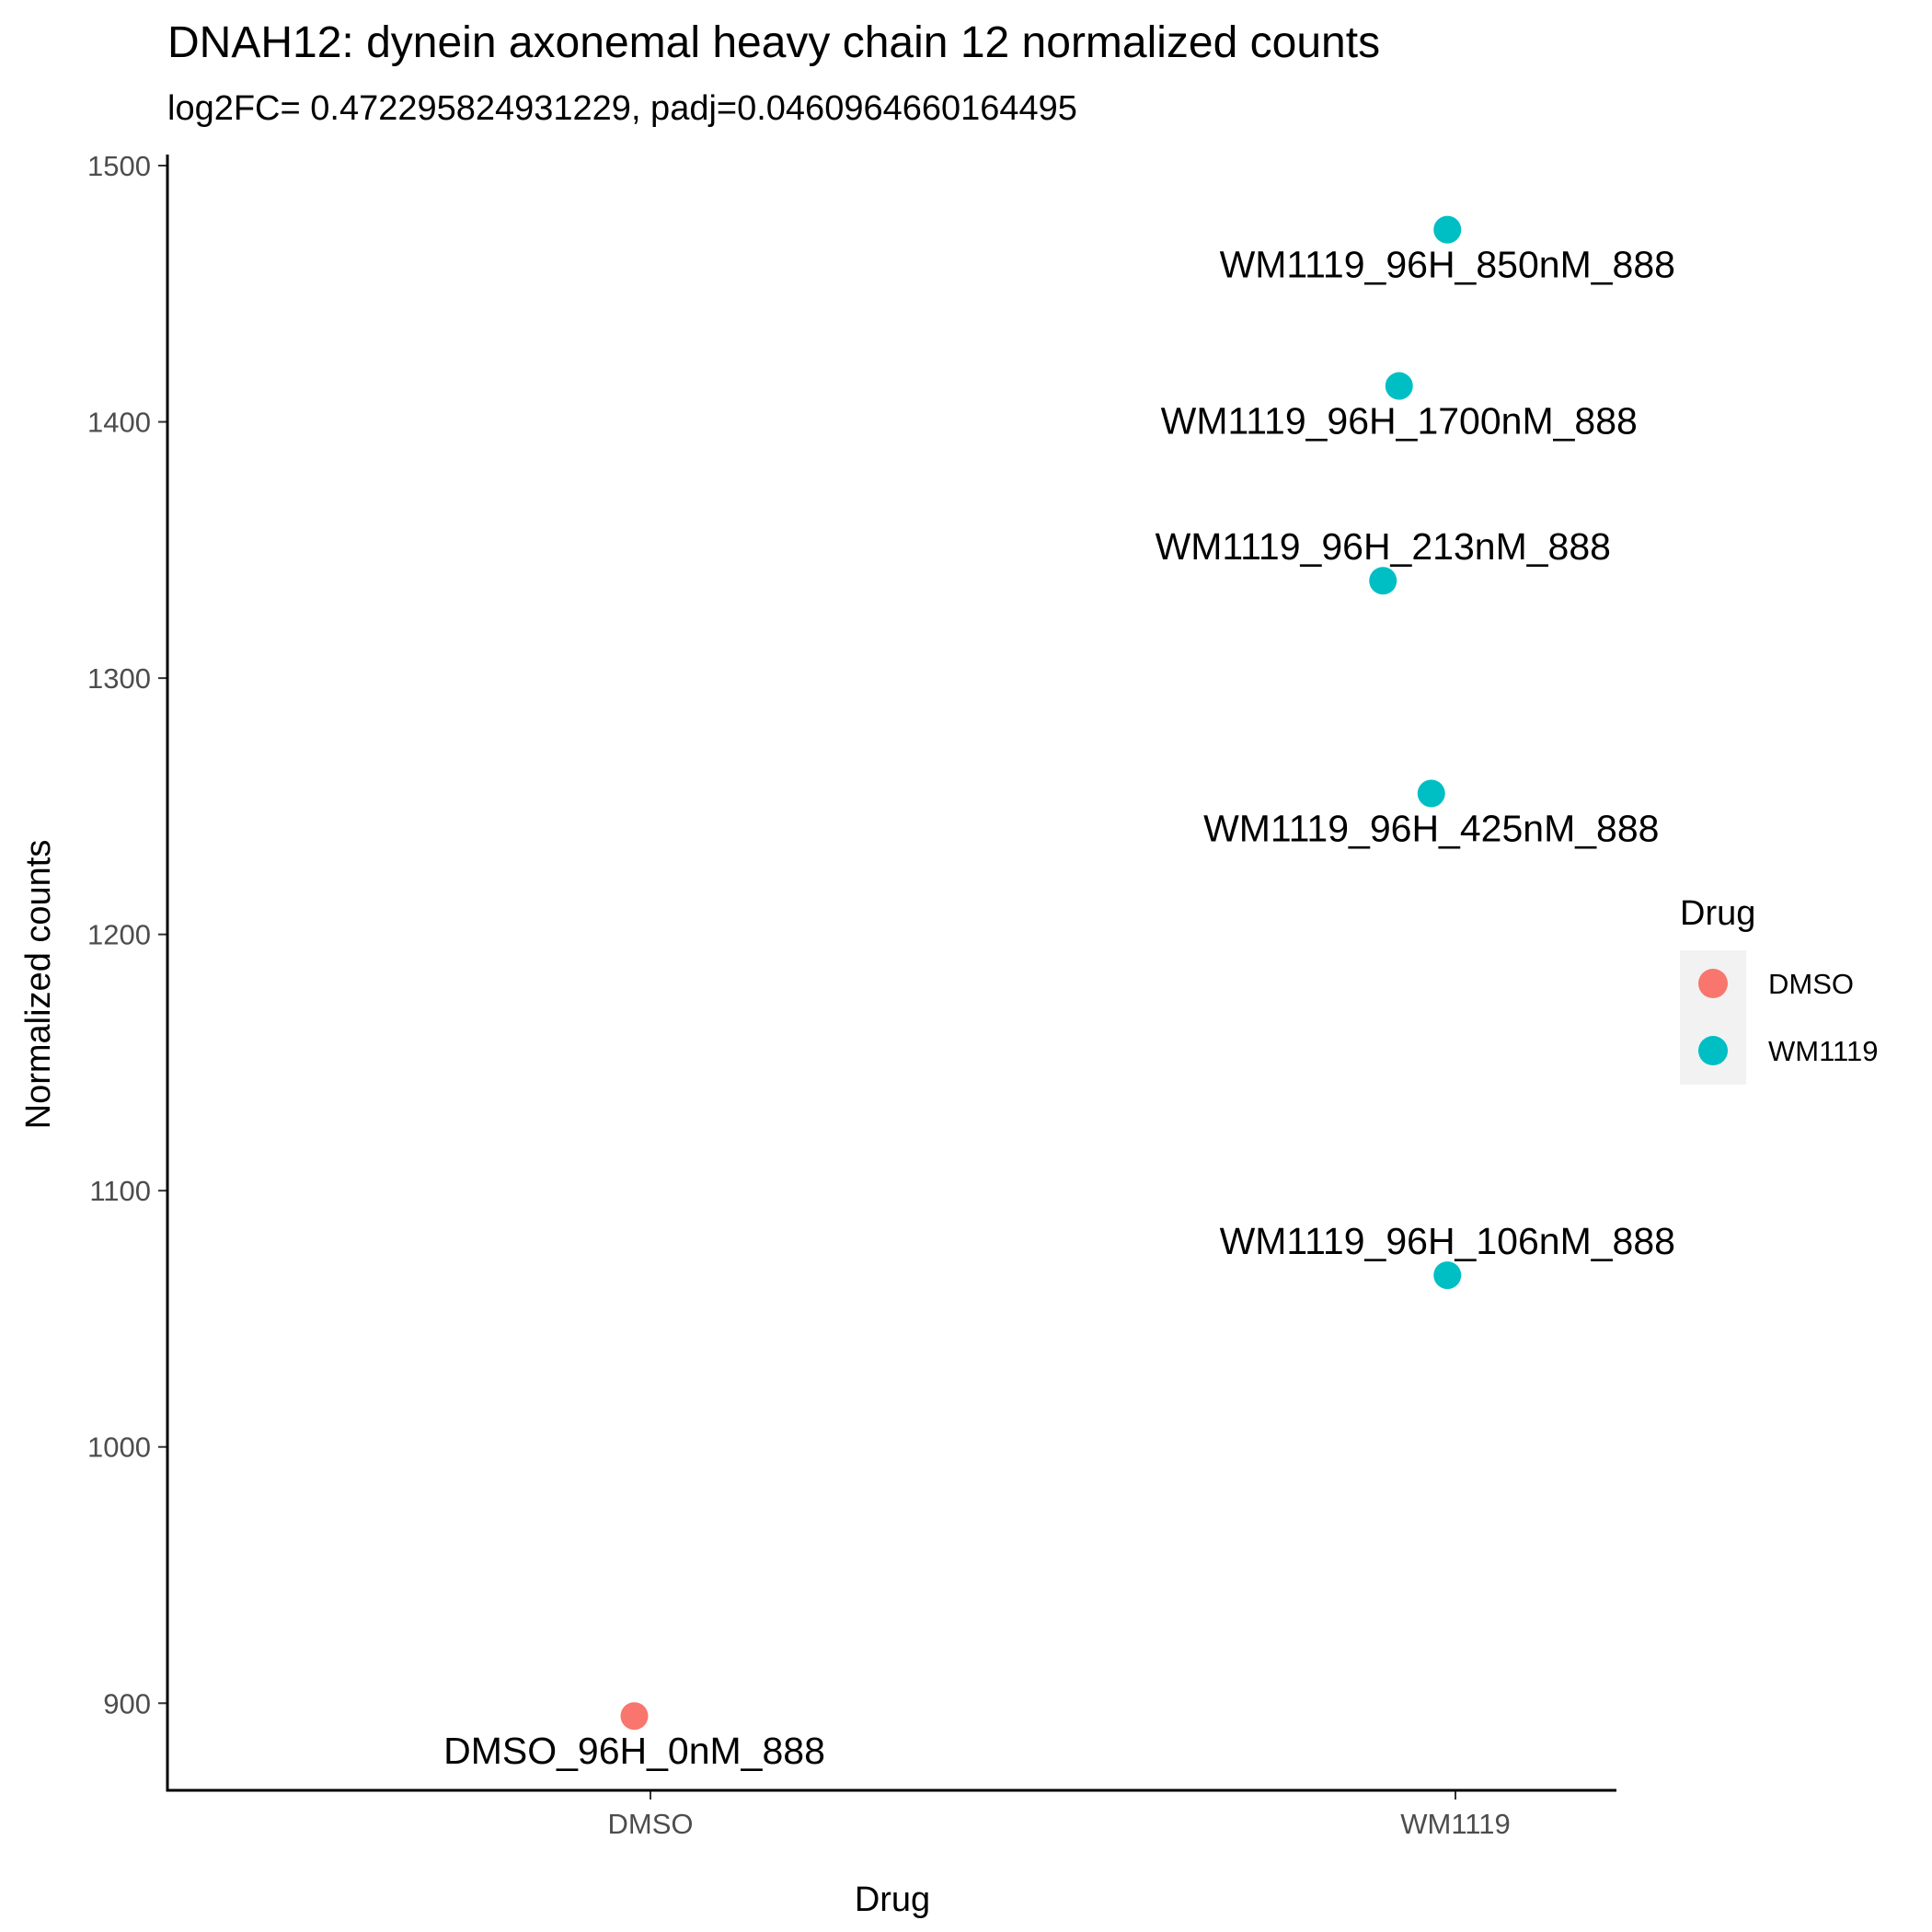  I want to click on x-axis-title: Drug, so click(892, 1899).